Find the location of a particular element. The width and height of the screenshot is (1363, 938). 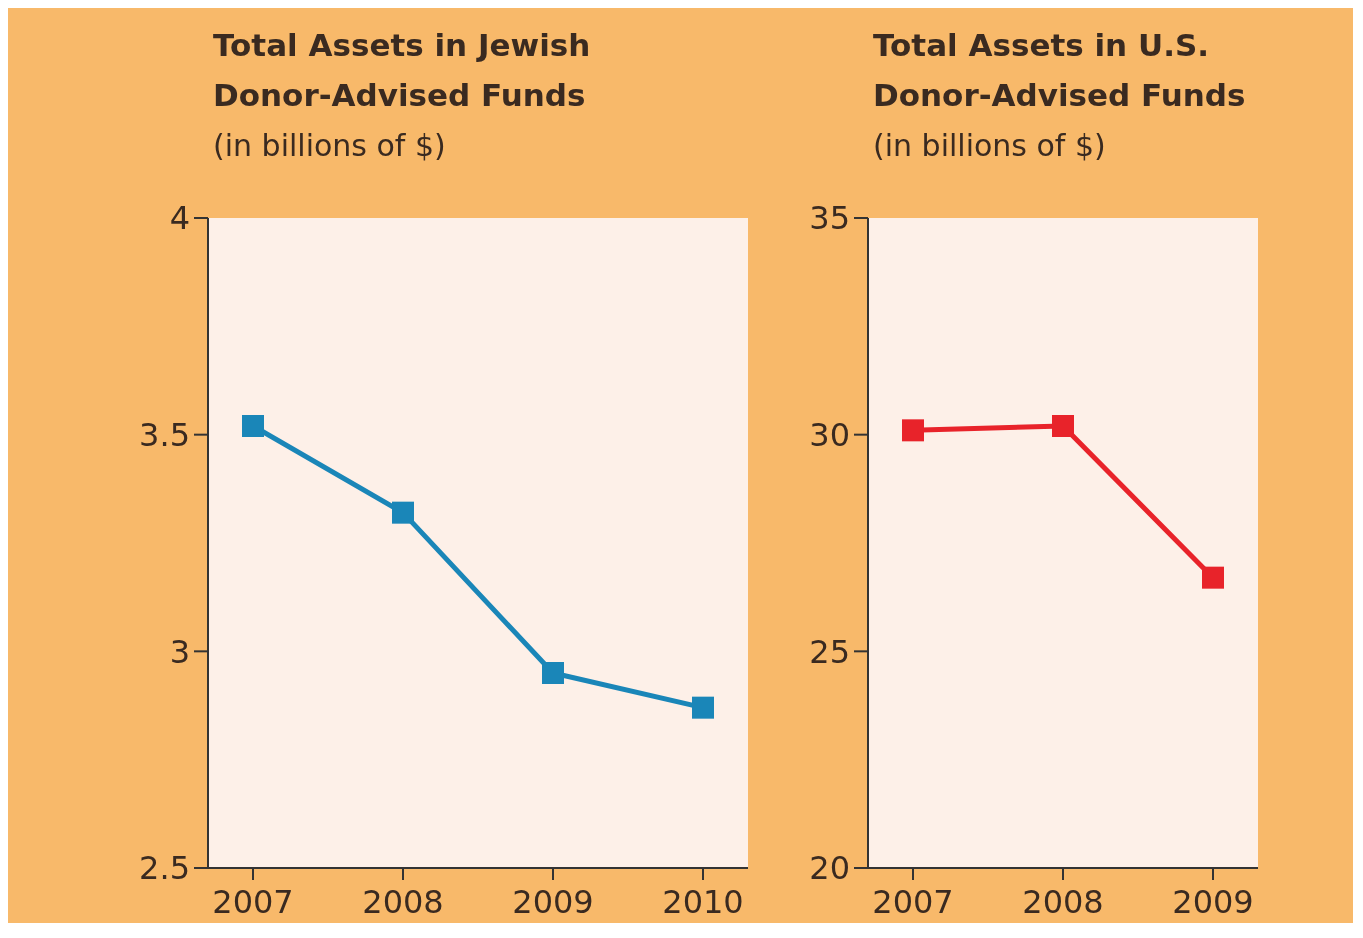

y-tick-label: 3.5 is located at coordinates (164, 434).